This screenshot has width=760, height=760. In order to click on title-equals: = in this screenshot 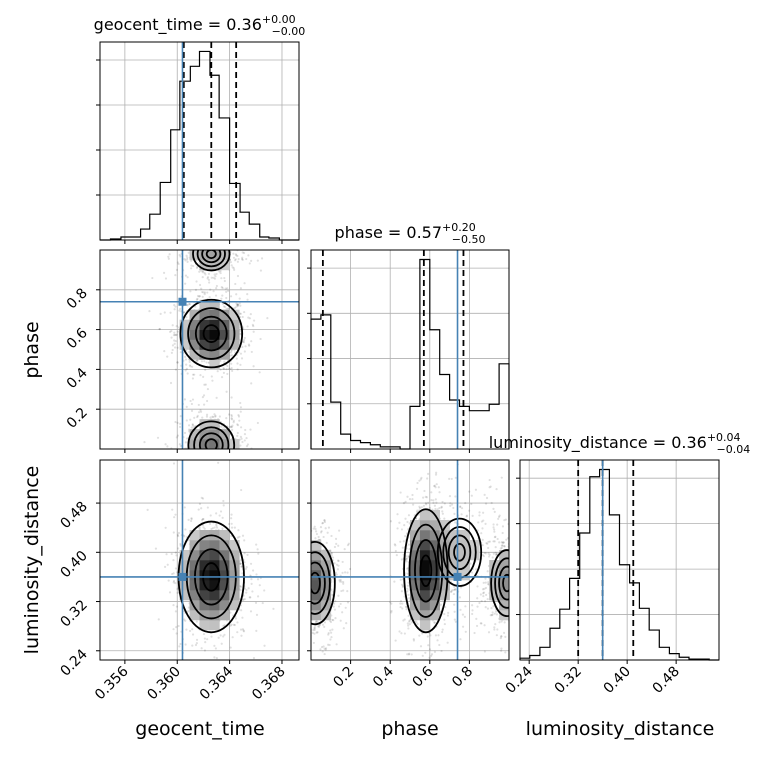, I will do `click(395, 232)`.